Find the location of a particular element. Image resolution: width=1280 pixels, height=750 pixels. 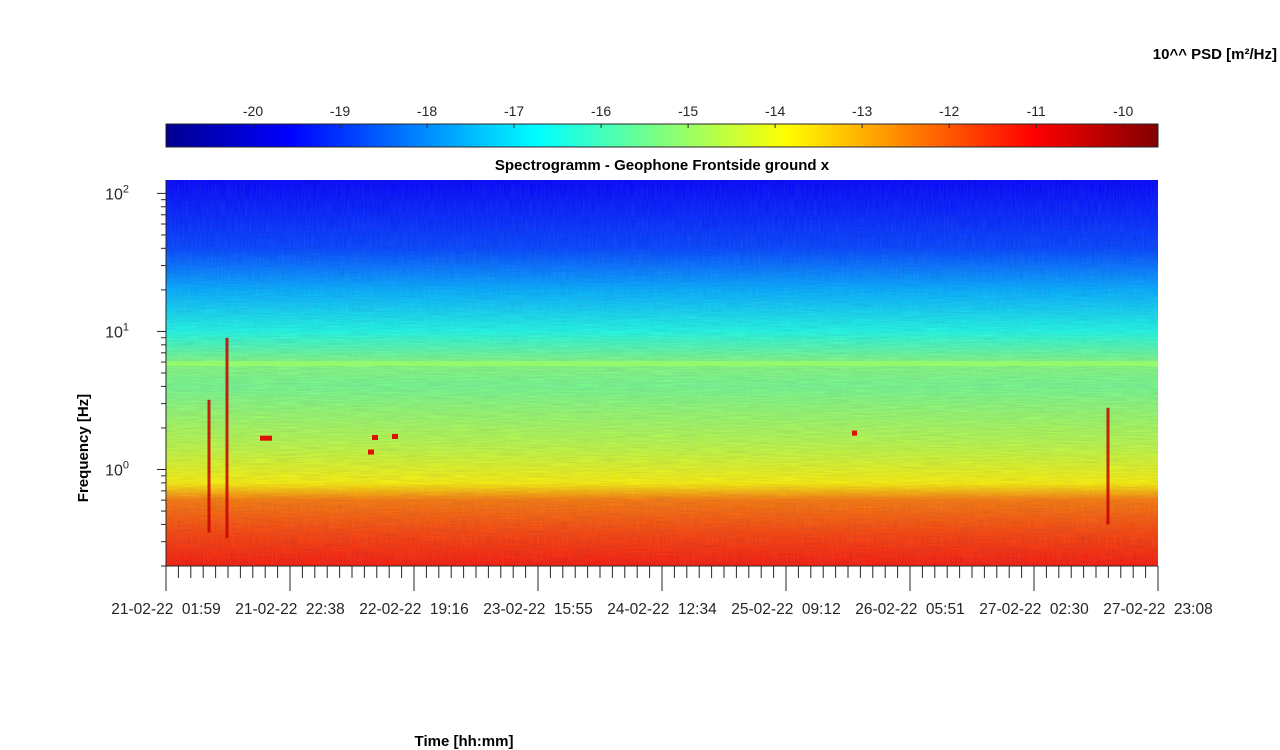

y-axis-label: Frequency [Hz] is located at coordinates (83, 448).